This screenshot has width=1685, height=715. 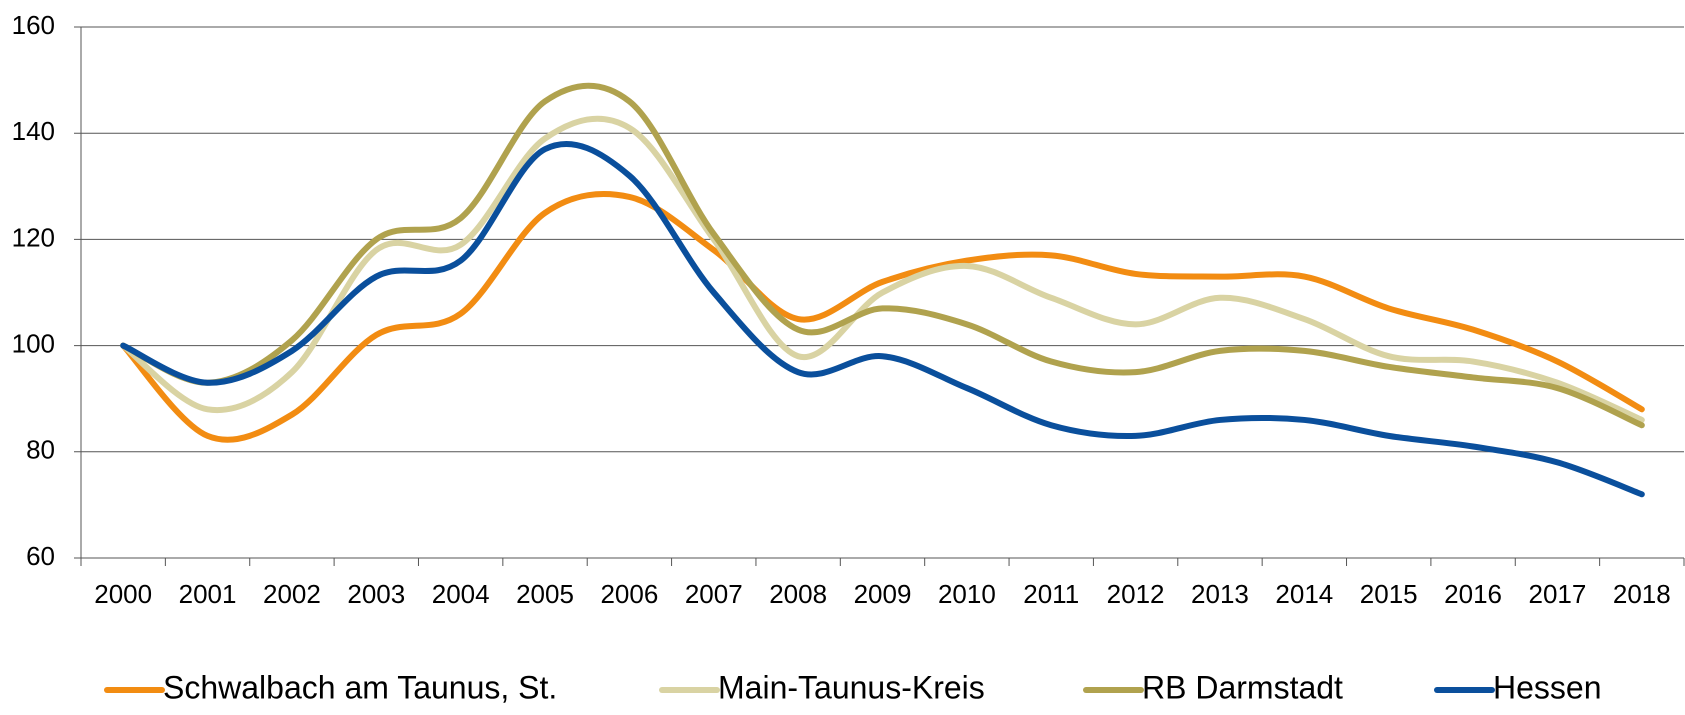 What do you see at coordinates (629, 594) in the screenshot?
I see `x-tick-label: 2006` at bounding box center [629, 594].